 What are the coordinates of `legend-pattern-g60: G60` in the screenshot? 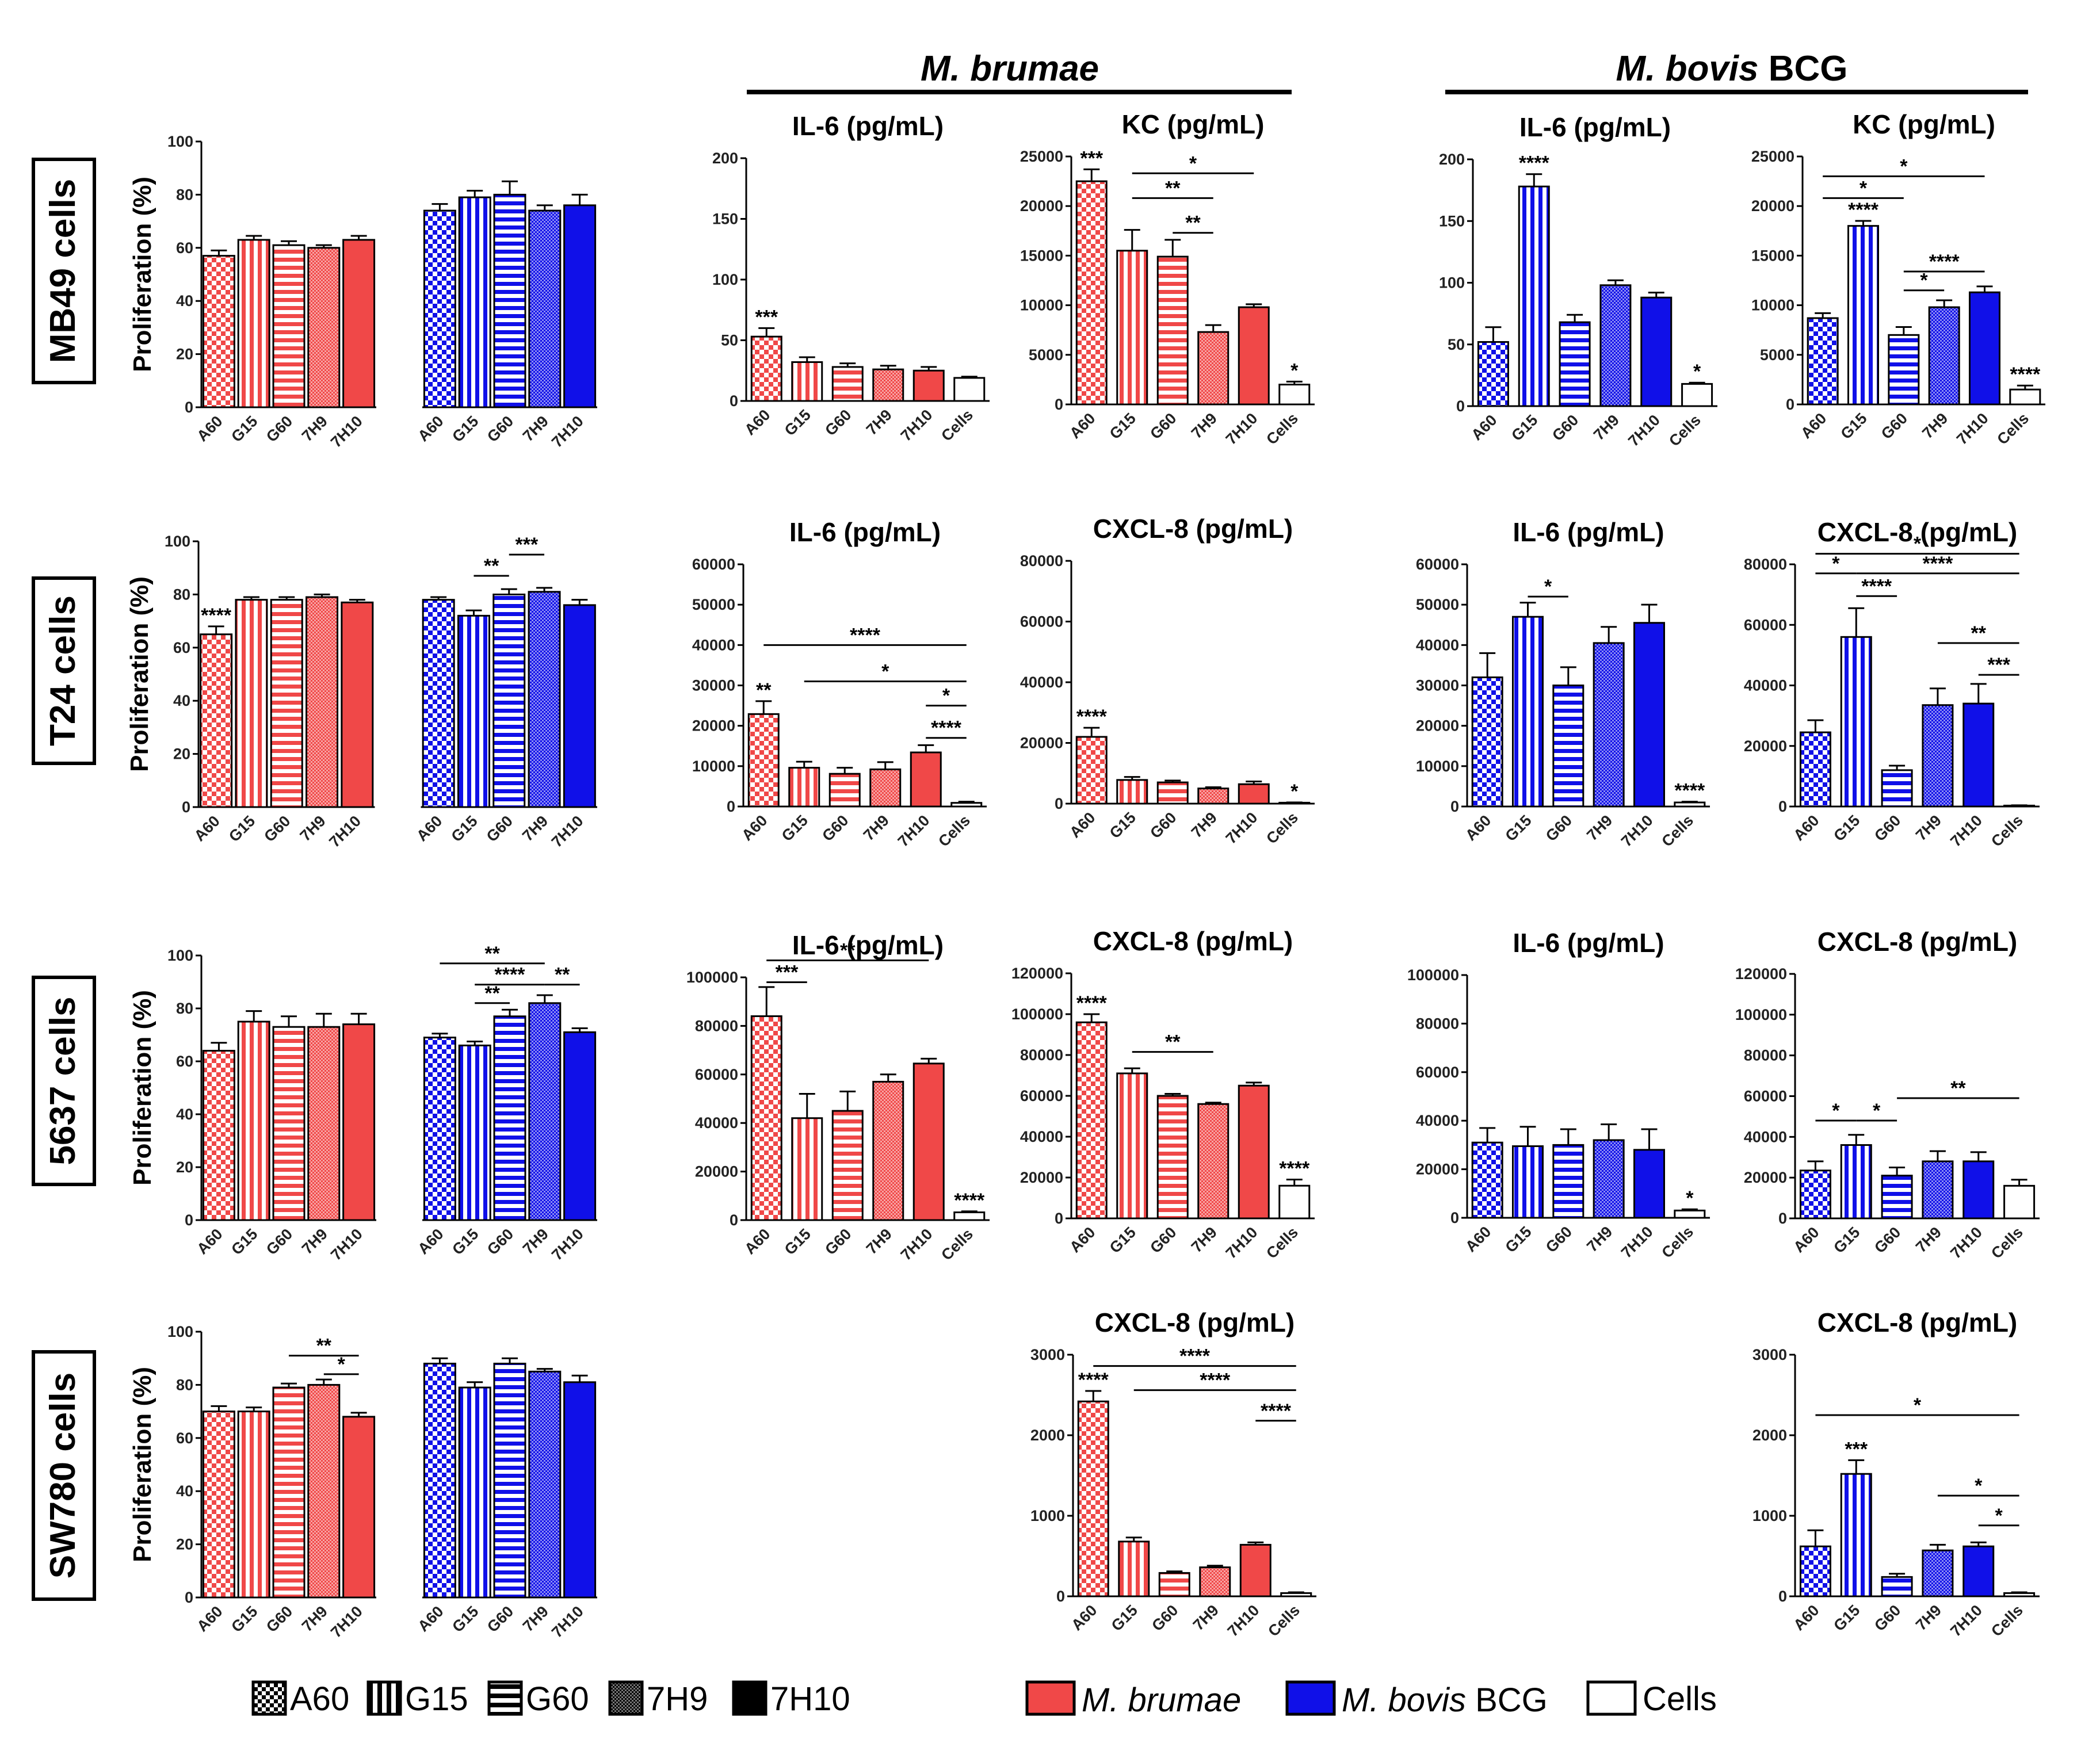 It's located at (538, 1699).